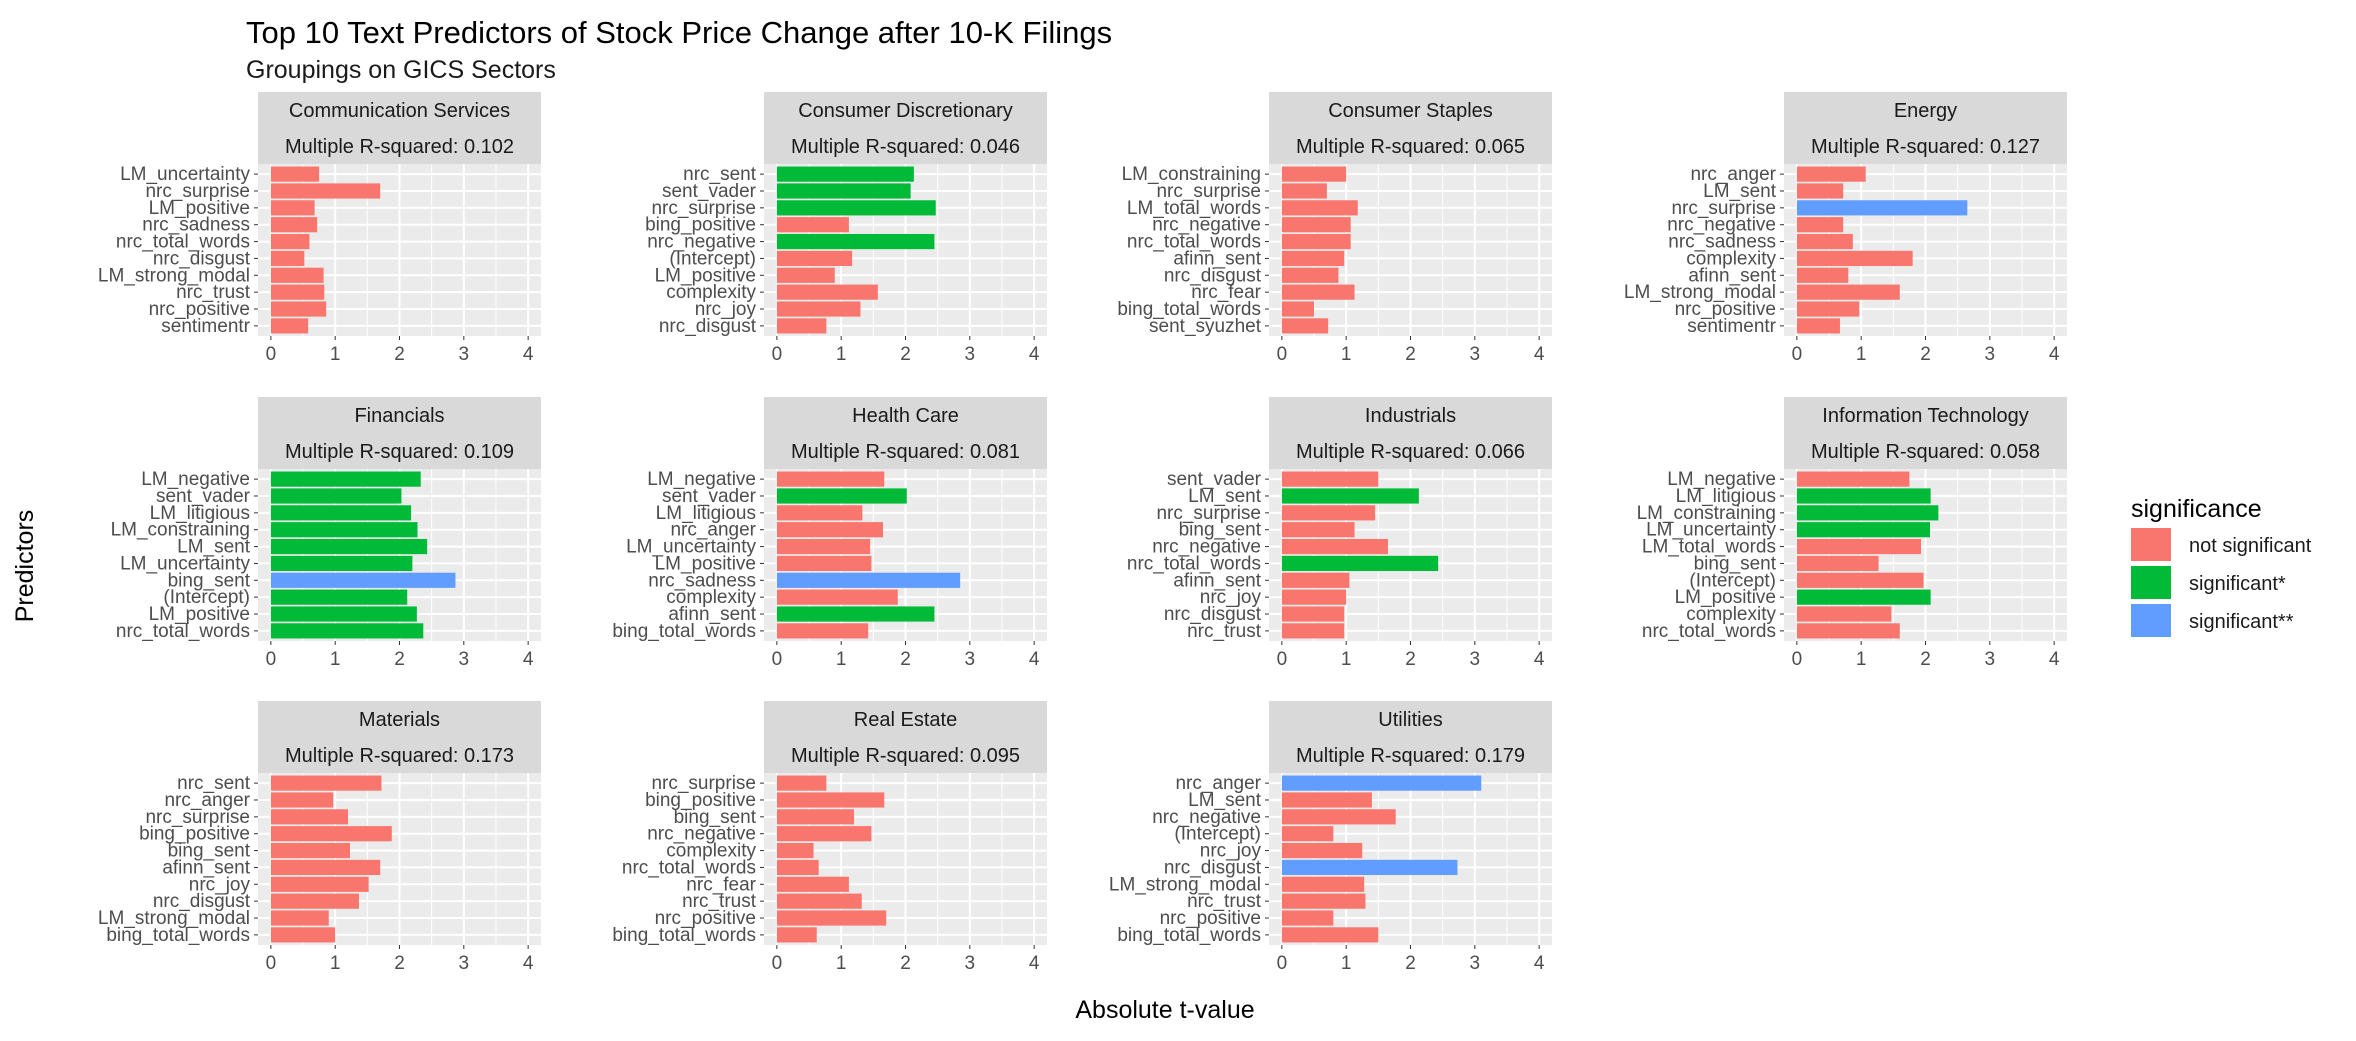 This screenshot has width=2356, height=1041. Describe the element at coordinates (905, 720) in the screenshot. I see `sector-label: Real Estate` at that location.